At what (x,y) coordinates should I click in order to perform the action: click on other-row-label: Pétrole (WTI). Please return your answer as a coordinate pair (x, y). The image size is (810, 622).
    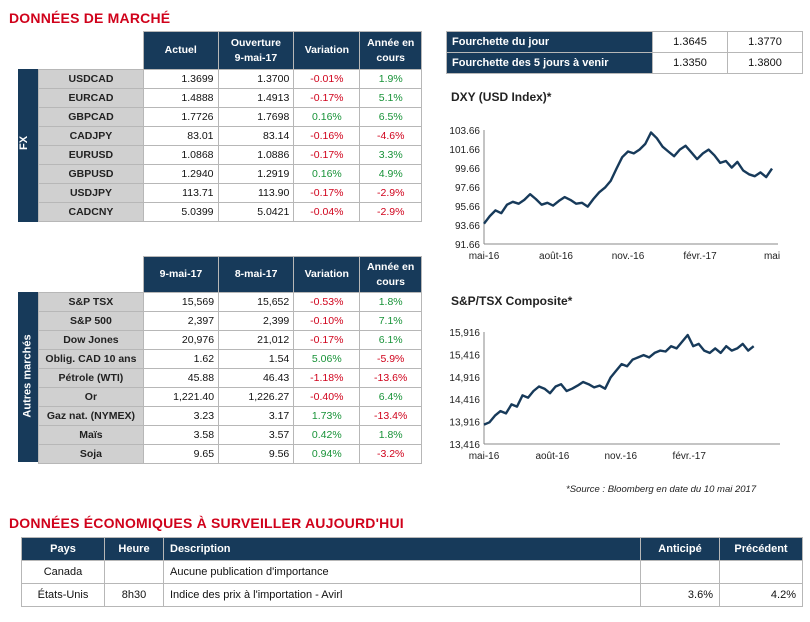
    Looking at the image, I should click on (91, 378).